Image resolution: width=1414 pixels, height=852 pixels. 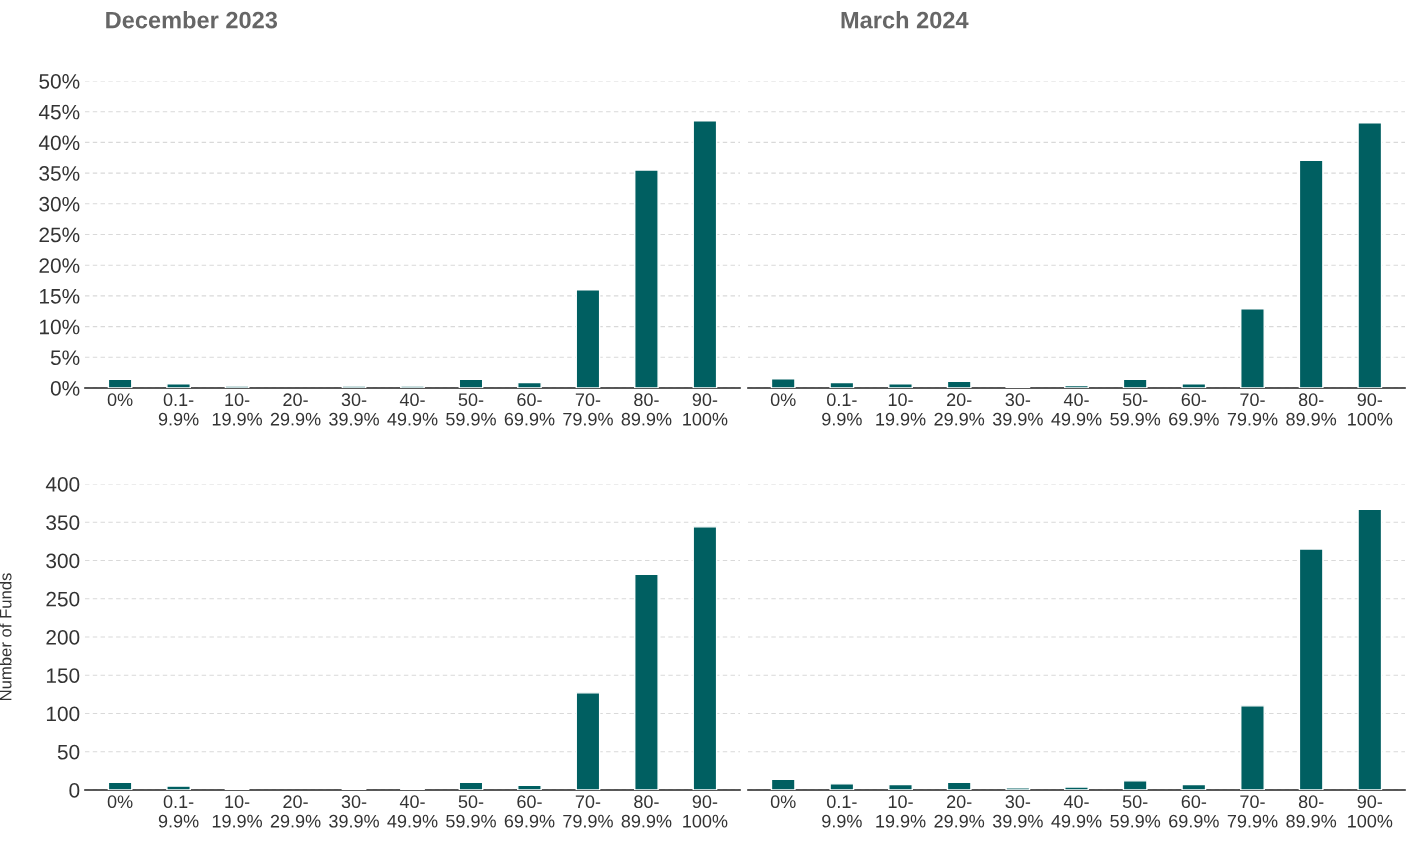 What do you see at coordinates (59, 204) in the screenshot?
I see `y-tick-label: 30%` at bounding box center [59, 204].